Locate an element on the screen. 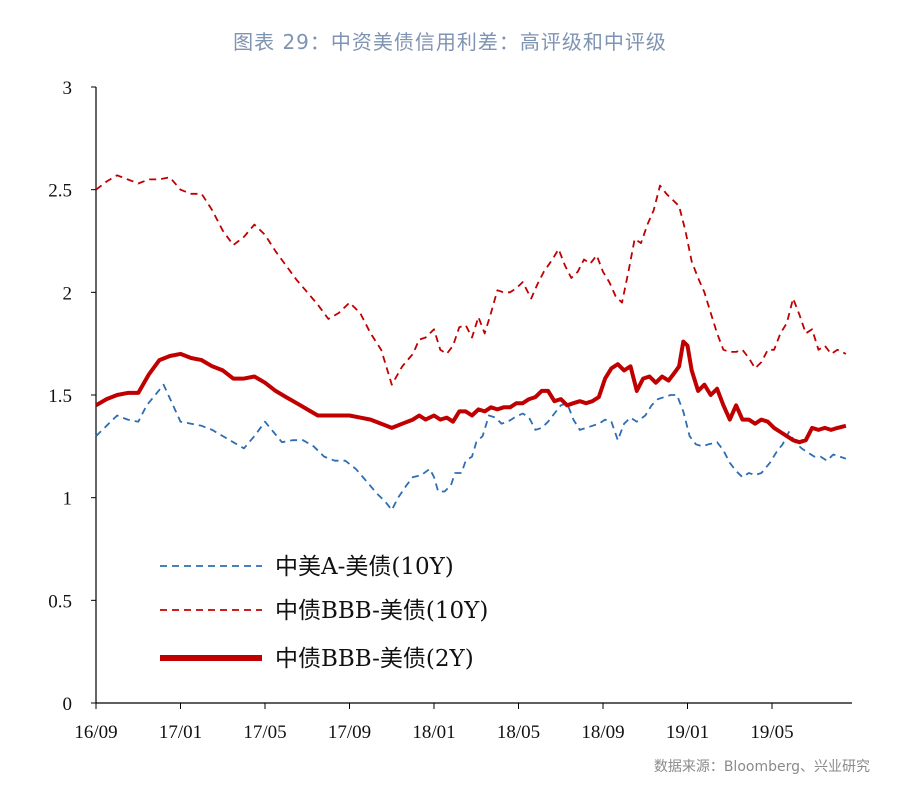 The image size is (900, 788). chart-title: 图表 29：中资美债信用利差：高评级和中评级 is located at coordinates (450, 42).